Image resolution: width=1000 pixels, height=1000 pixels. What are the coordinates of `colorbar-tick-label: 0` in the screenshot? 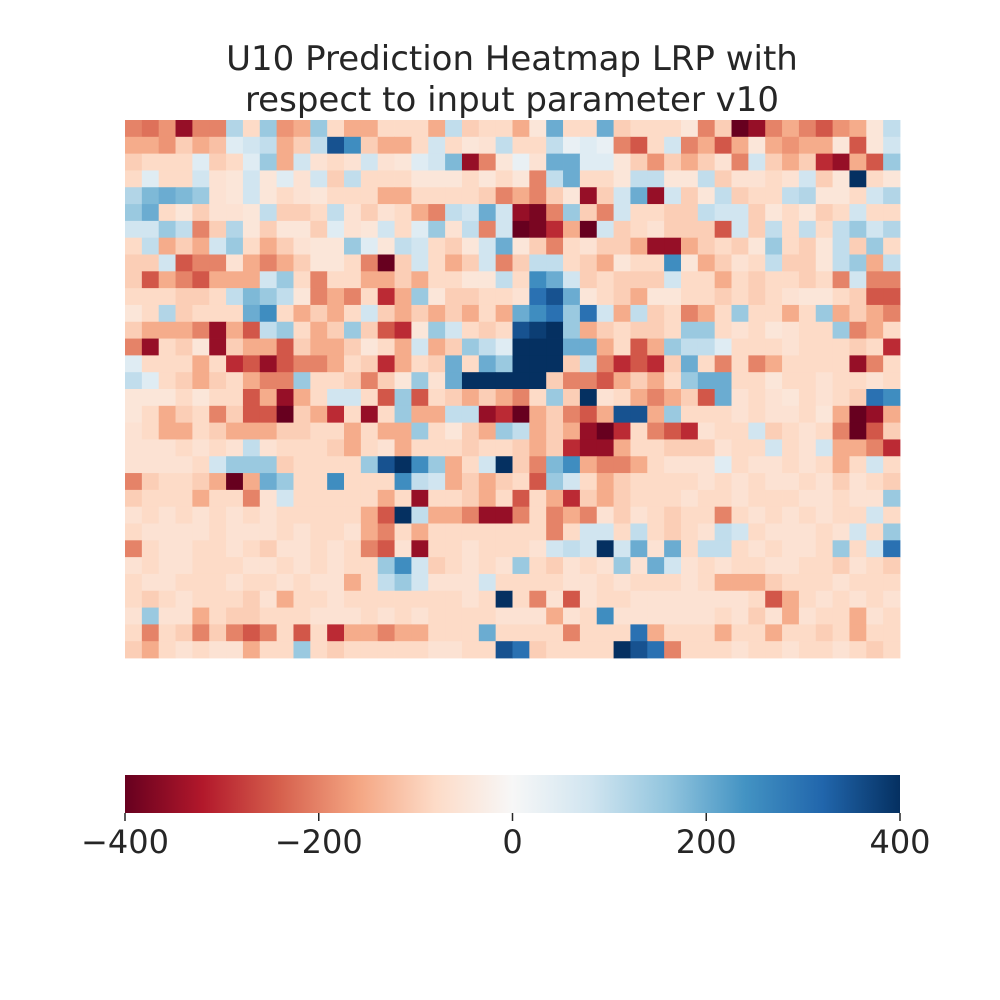 It's located at (512, 842).